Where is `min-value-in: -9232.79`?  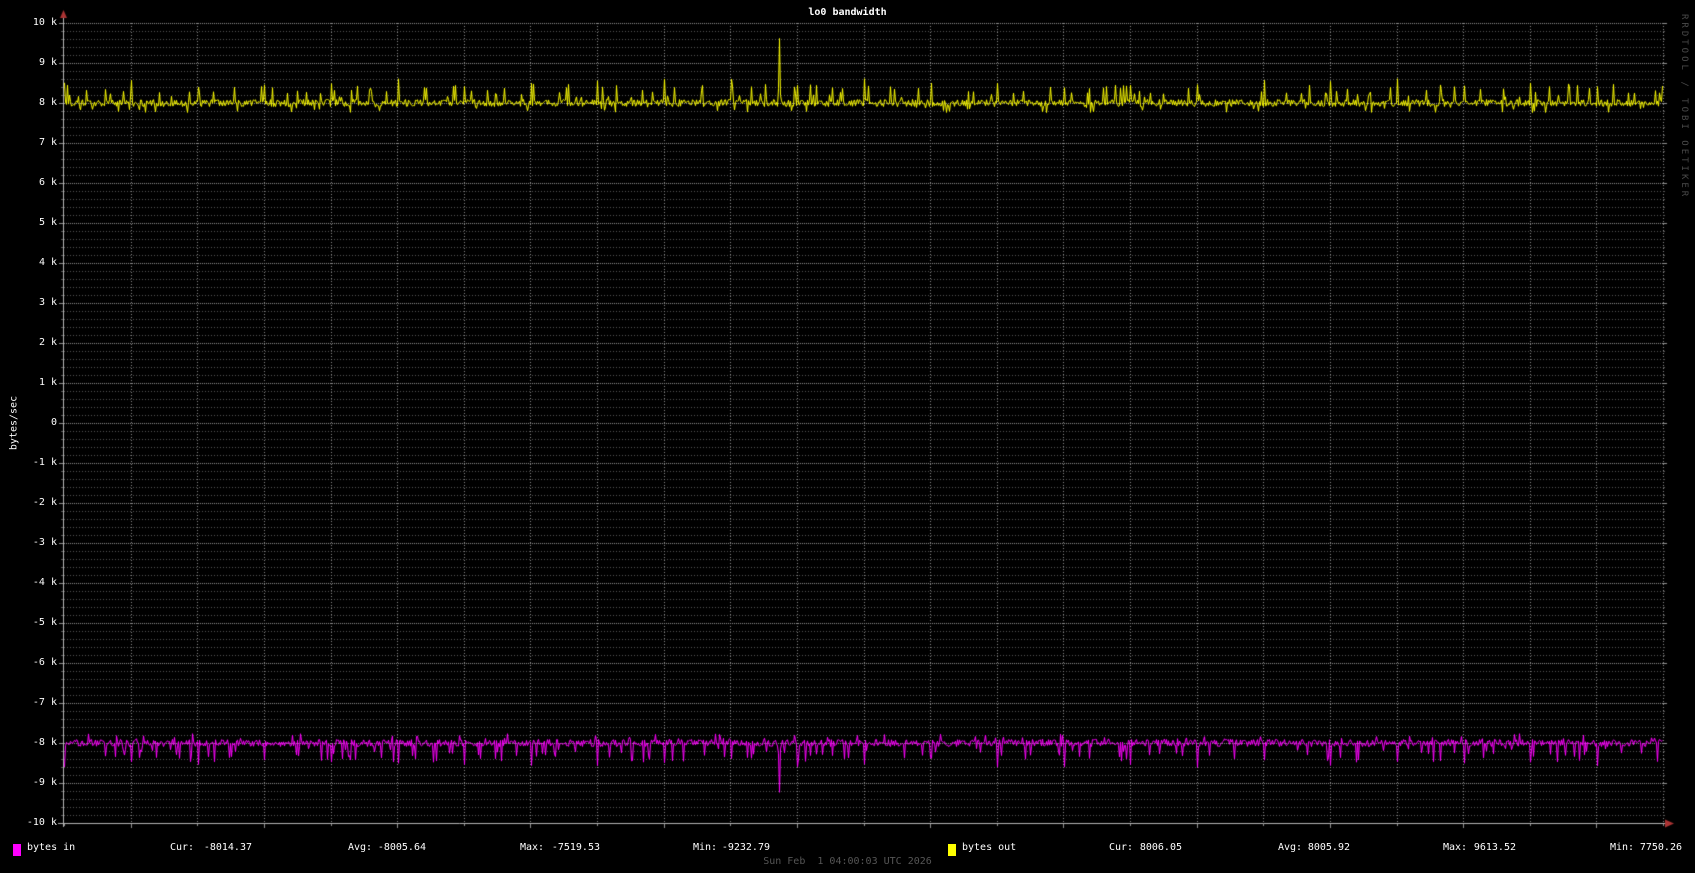
min-value-in: -9232.79 is located at coordinates (745, 847).